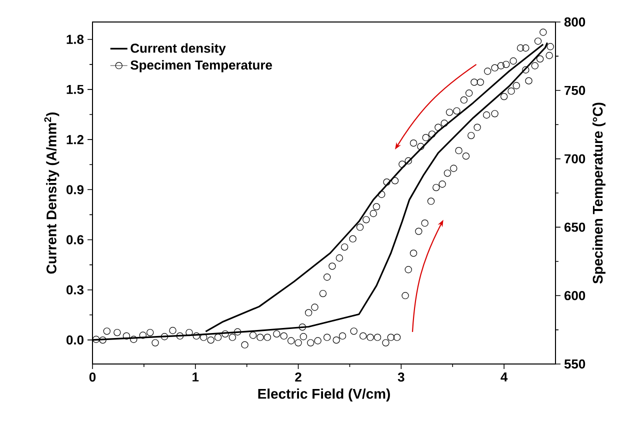  Describe the element at coordinates (75, 340) in the screenshot. I see `y-tick-label: 0.0` at that location.